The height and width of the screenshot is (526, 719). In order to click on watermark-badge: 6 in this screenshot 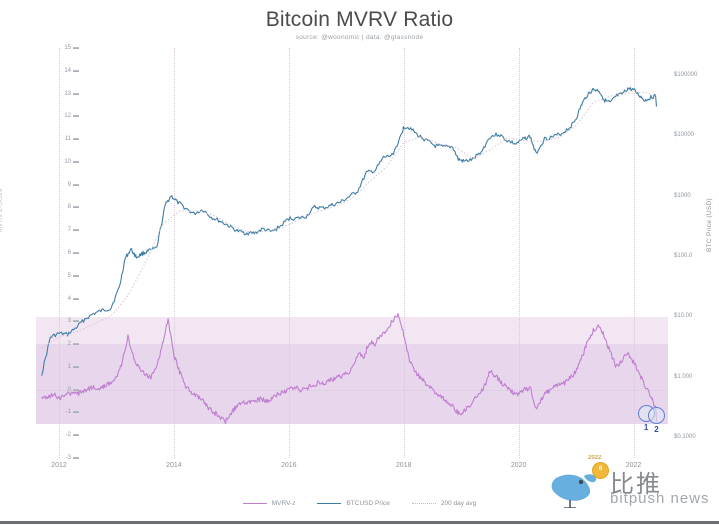, I will do `click(600, 470)`.